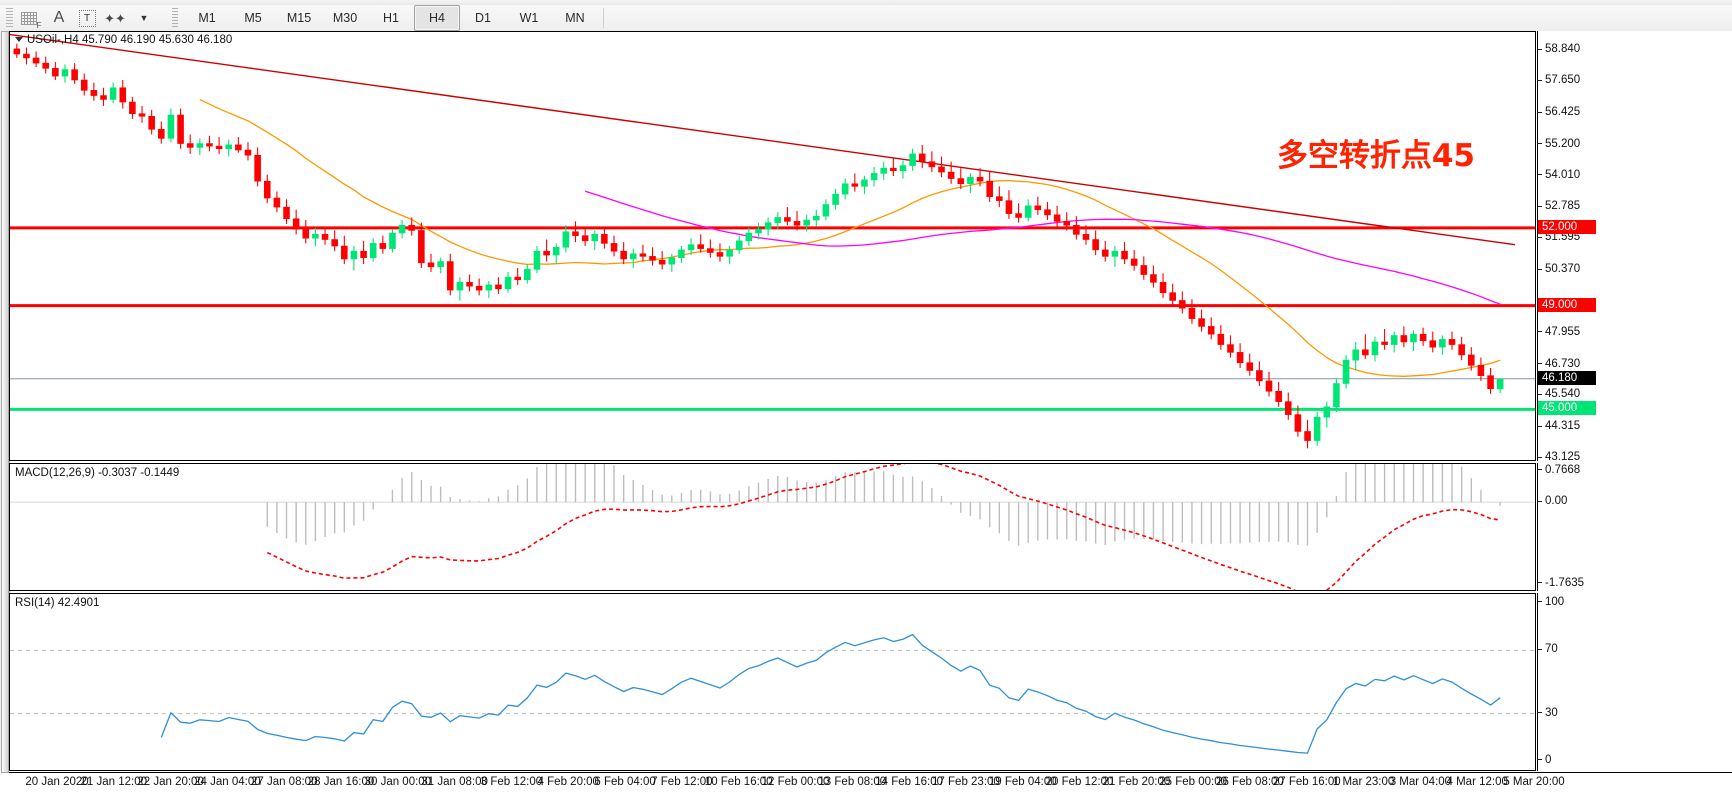 This screenshot has width=1732, height=795. What do you see at coordinates (1558, 206) in the screenshot?
I see `price-axis-tick: 52.785` at bounding box center [1558, 206].